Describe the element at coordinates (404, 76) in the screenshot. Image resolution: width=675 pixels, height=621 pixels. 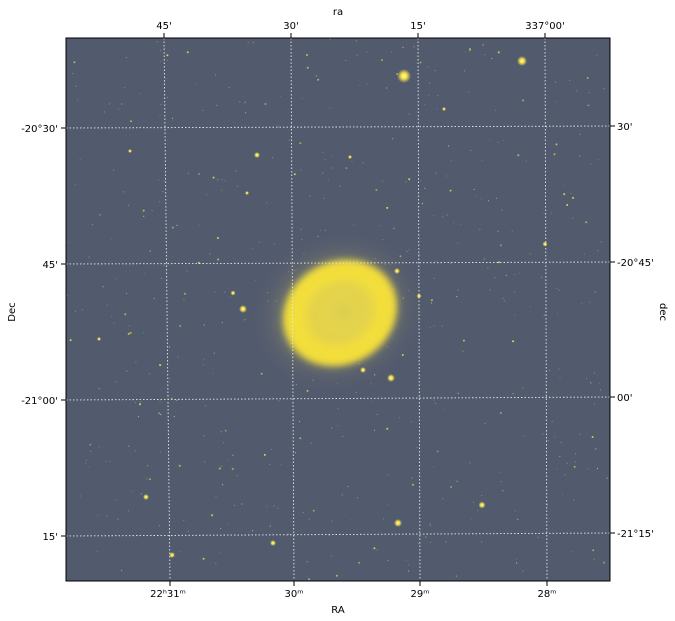
I see `bright-star` at that location.